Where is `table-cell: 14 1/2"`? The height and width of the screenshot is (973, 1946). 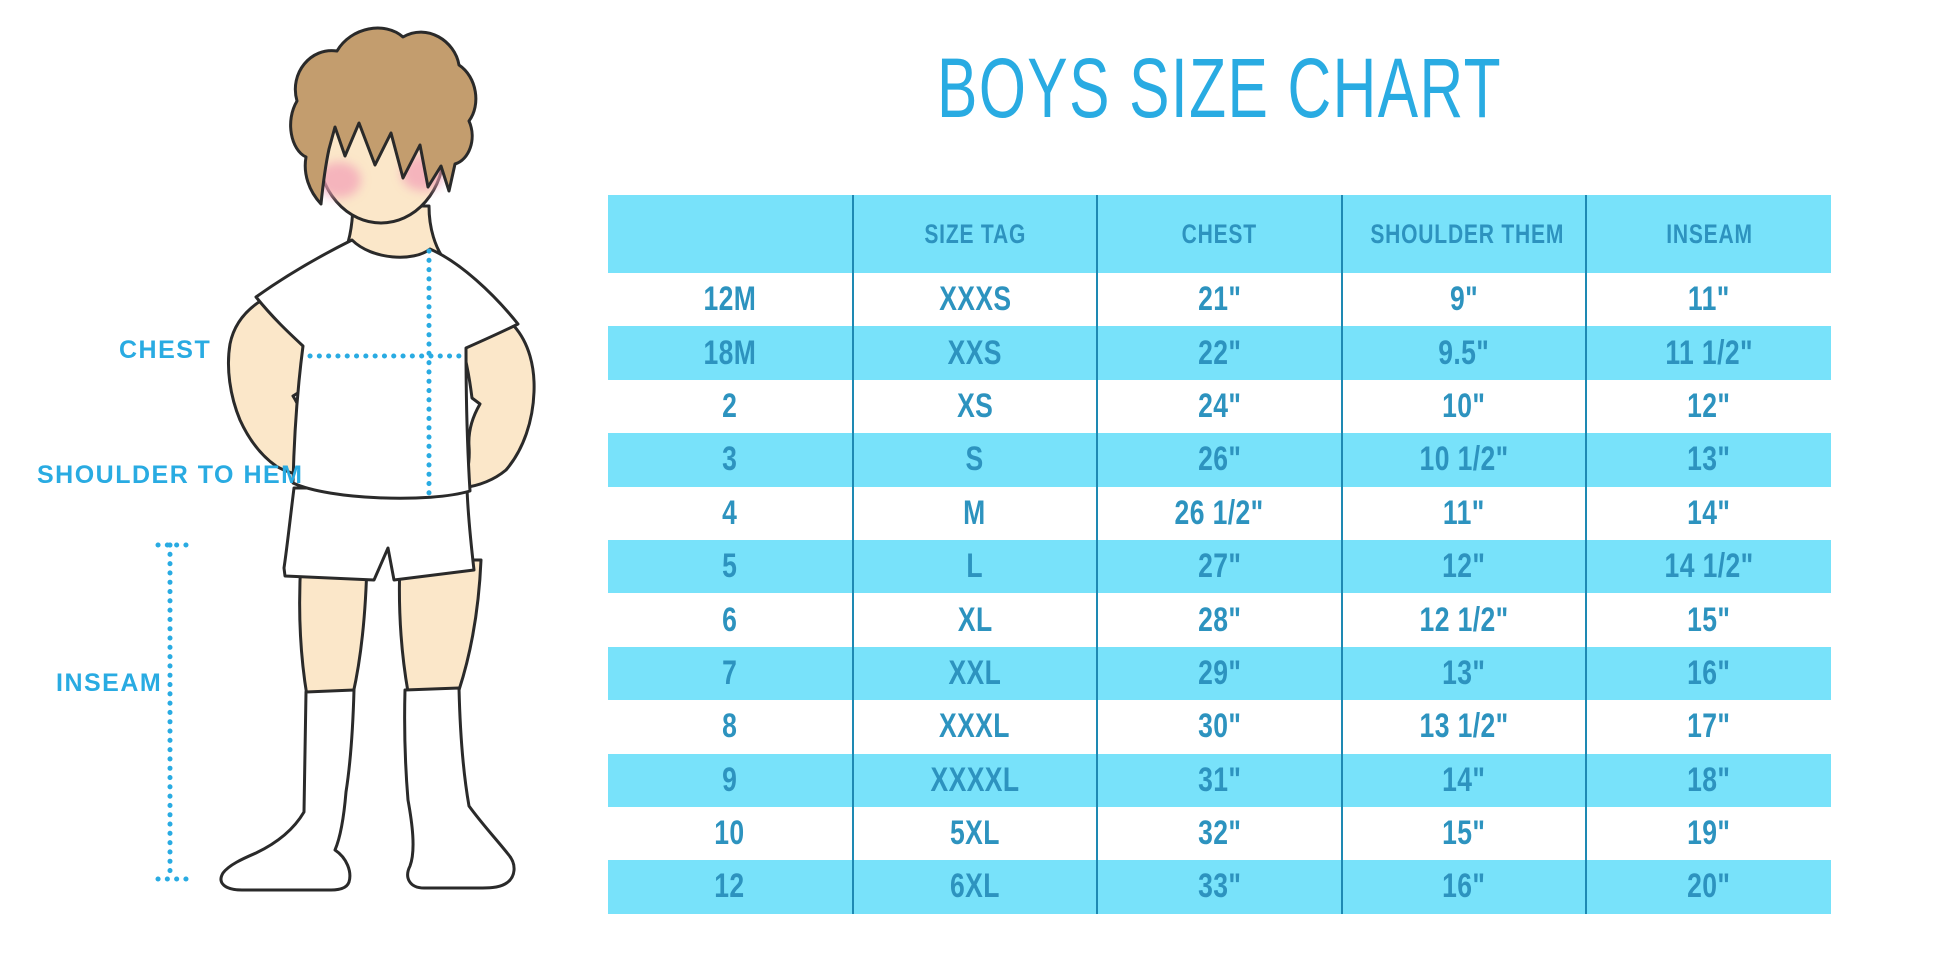
table-cell: 14 1/2" is located at coordinates (1708, 566).